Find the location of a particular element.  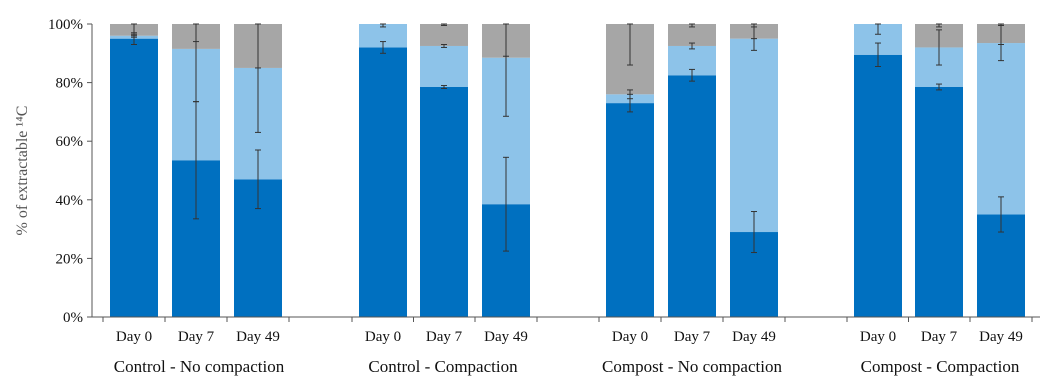

group-label: Compost - No compaction is located at coordinates (692, 366).